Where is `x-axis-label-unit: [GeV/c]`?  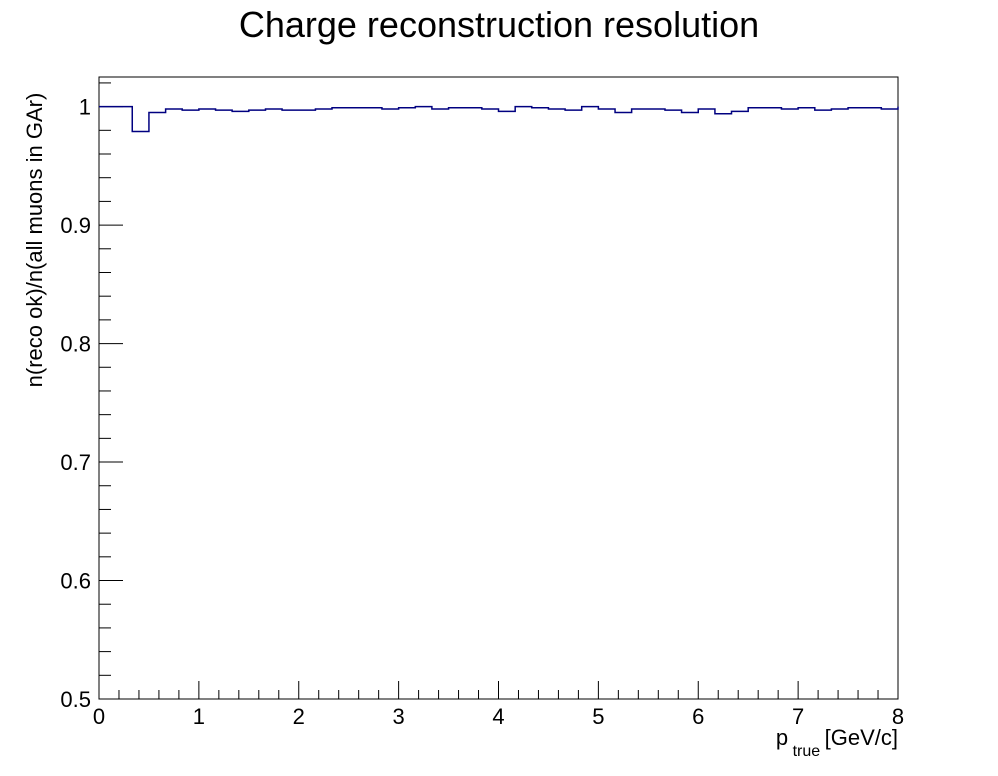
x-axis-label-unit: [GeV/c] is located at coordinates (861, 737).